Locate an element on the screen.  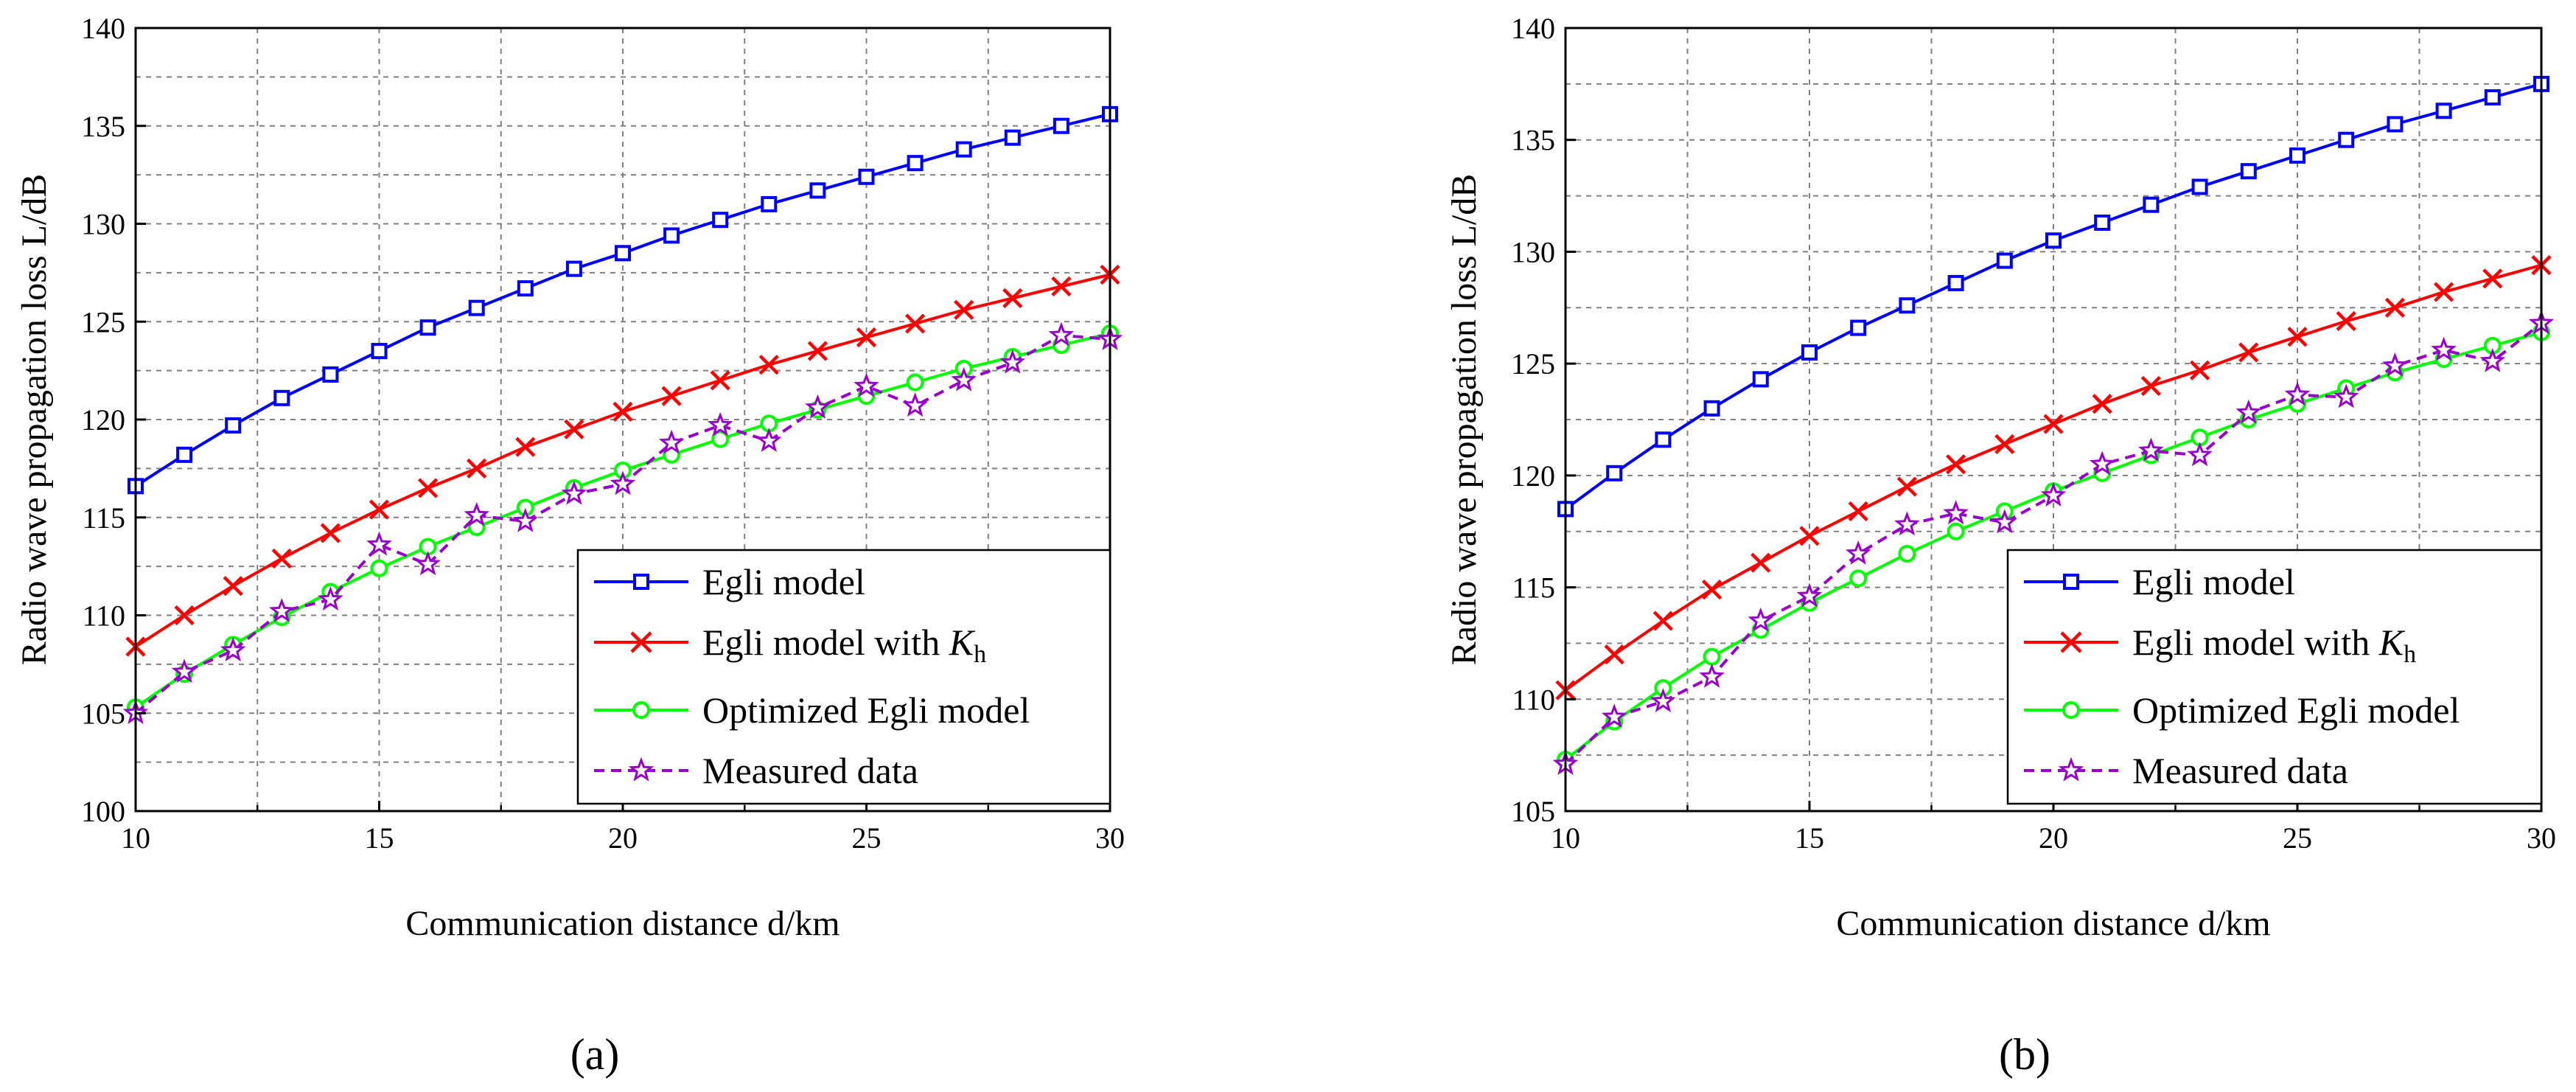
panel-a-x-axis-label: Communication distance d/km is located at coordinates (622, 923).